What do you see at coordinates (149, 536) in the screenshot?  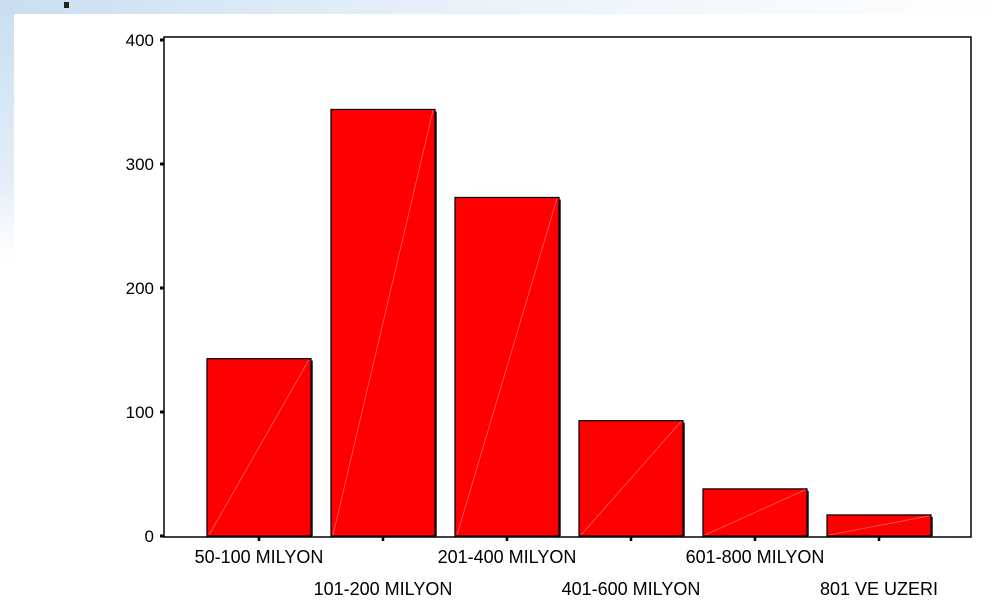 I see `y-tick-label: 0` at bounding box center [149, 536].